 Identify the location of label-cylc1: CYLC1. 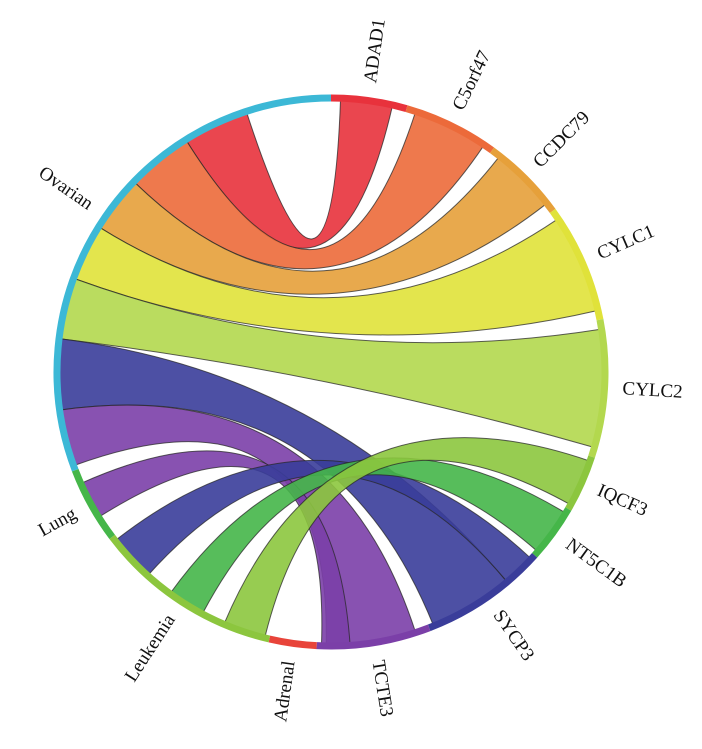
(626, 242).